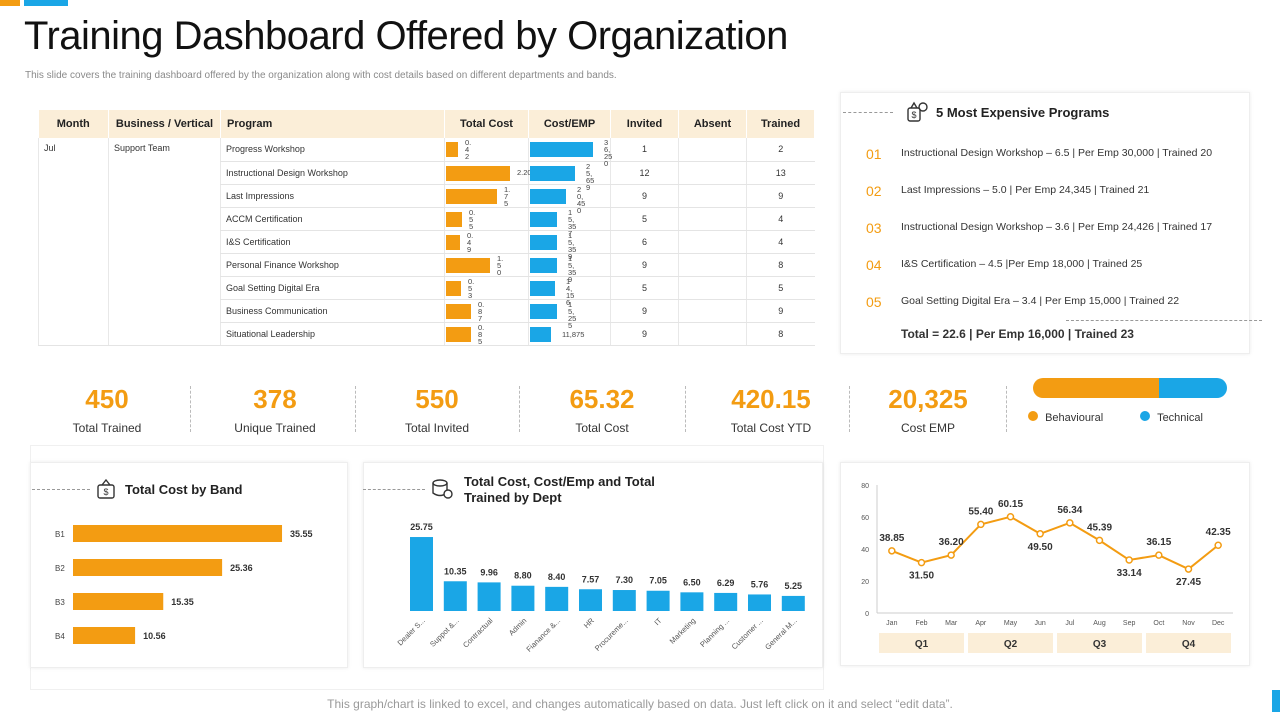  I want to click on column-header: Trained, so click(780, 124).